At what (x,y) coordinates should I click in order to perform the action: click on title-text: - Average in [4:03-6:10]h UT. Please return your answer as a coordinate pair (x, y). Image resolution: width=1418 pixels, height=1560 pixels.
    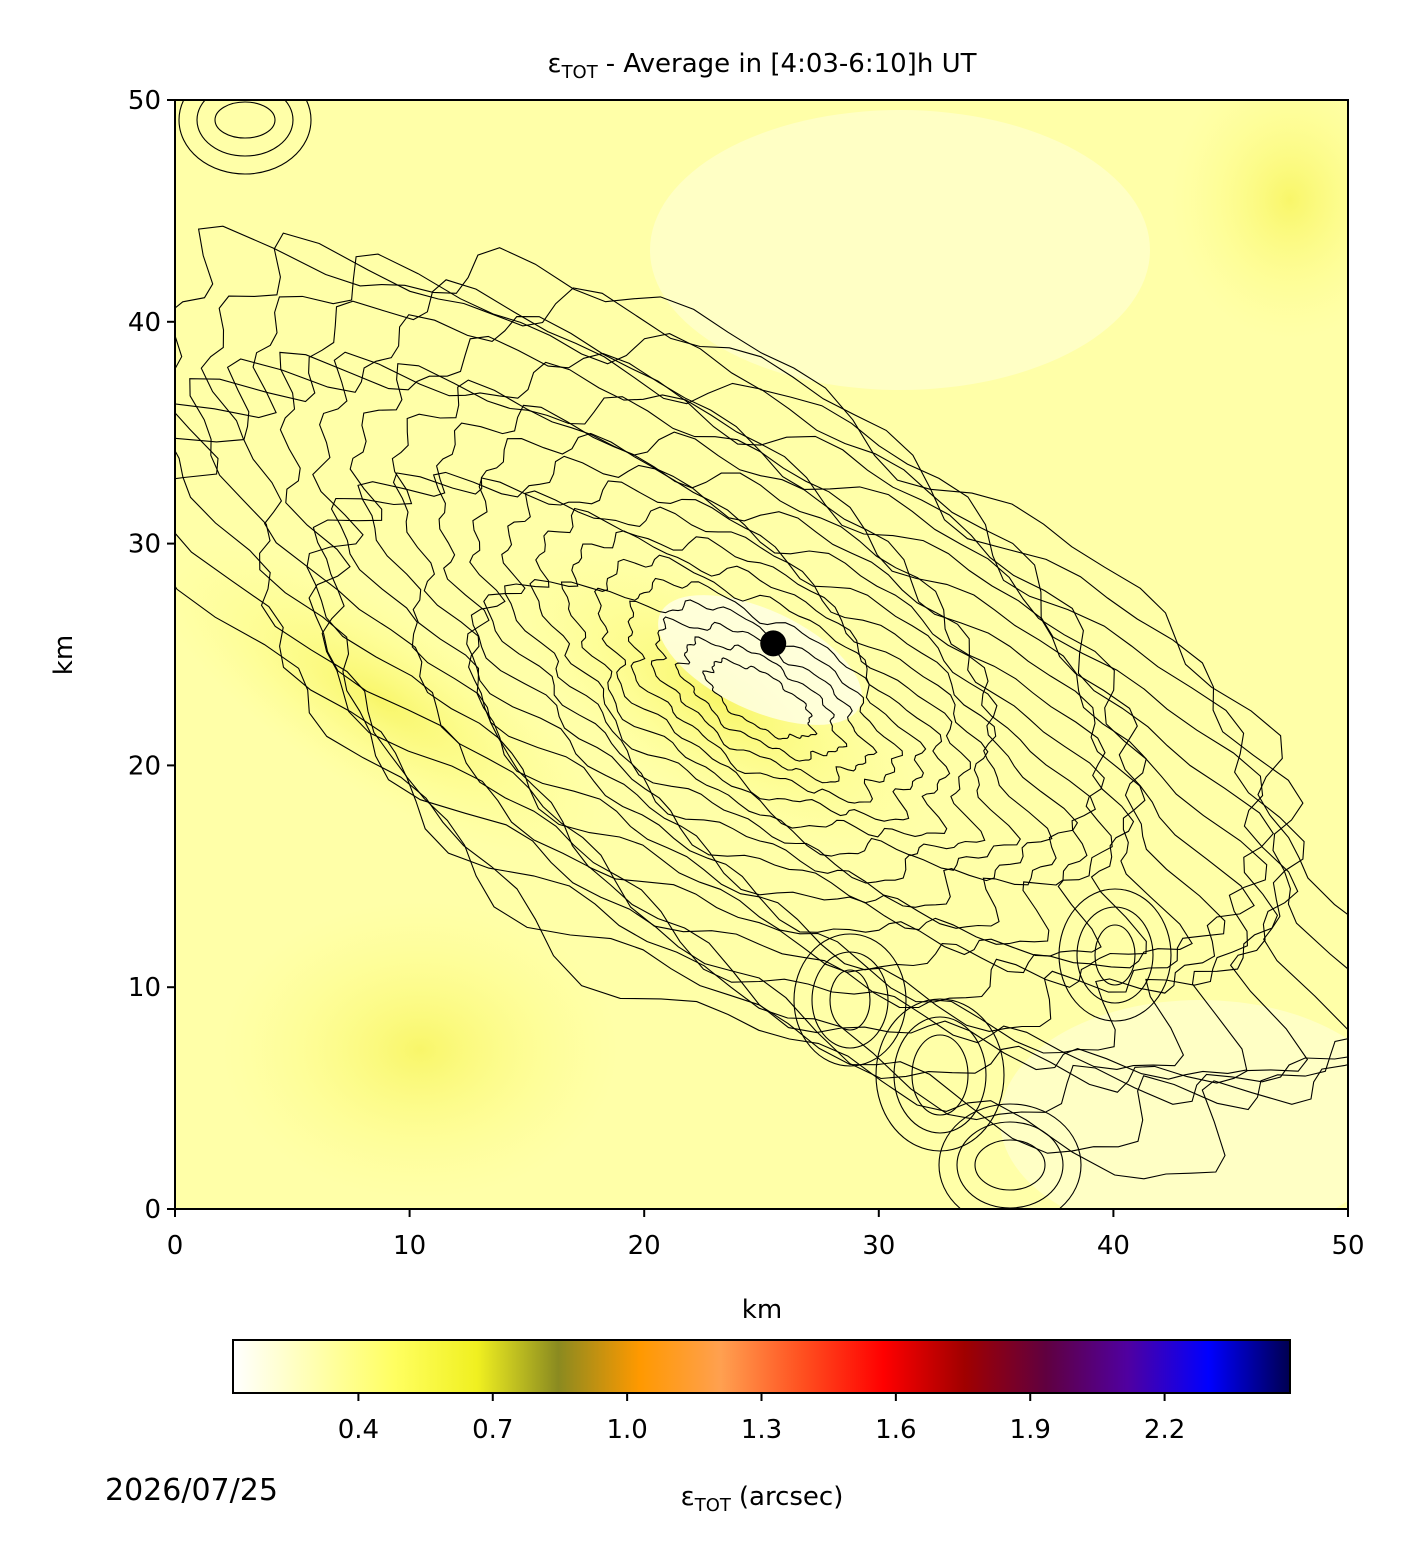
    Looking at the image, I should click on (791, 64).